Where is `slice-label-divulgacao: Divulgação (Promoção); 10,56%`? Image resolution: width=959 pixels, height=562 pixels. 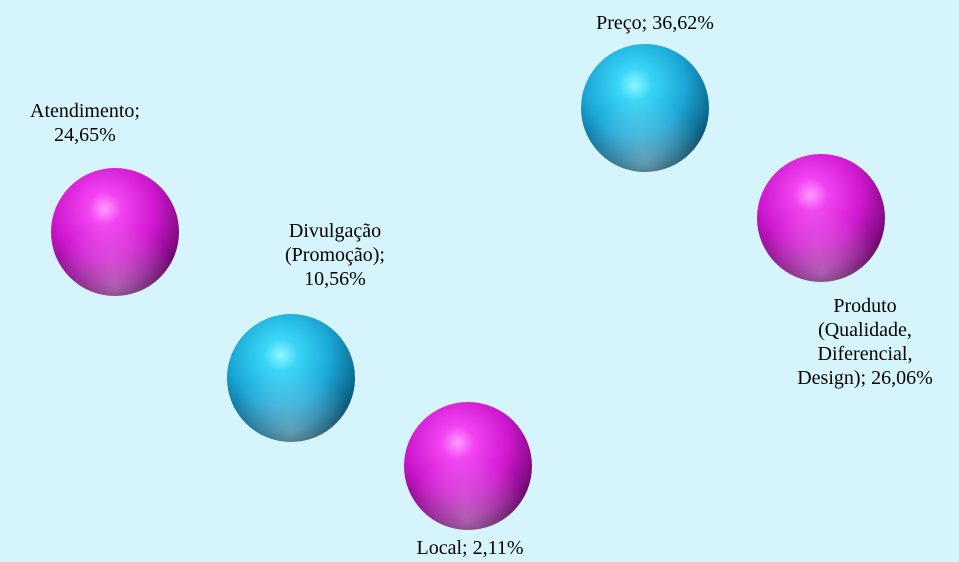
slice-label-divulgacao: Divulgação (Promoção); 10,56% is located at coordinates (335, 255).